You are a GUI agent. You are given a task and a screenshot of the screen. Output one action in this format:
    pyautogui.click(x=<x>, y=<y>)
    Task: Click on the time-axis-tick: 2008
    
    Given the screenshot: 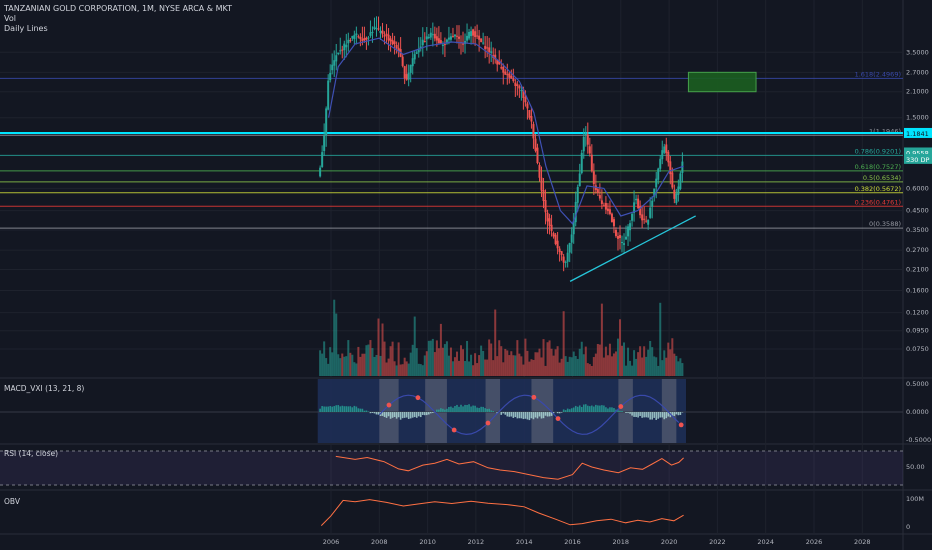 What is the action you would take?
    pyautogui.click(x=379, y=542)
    